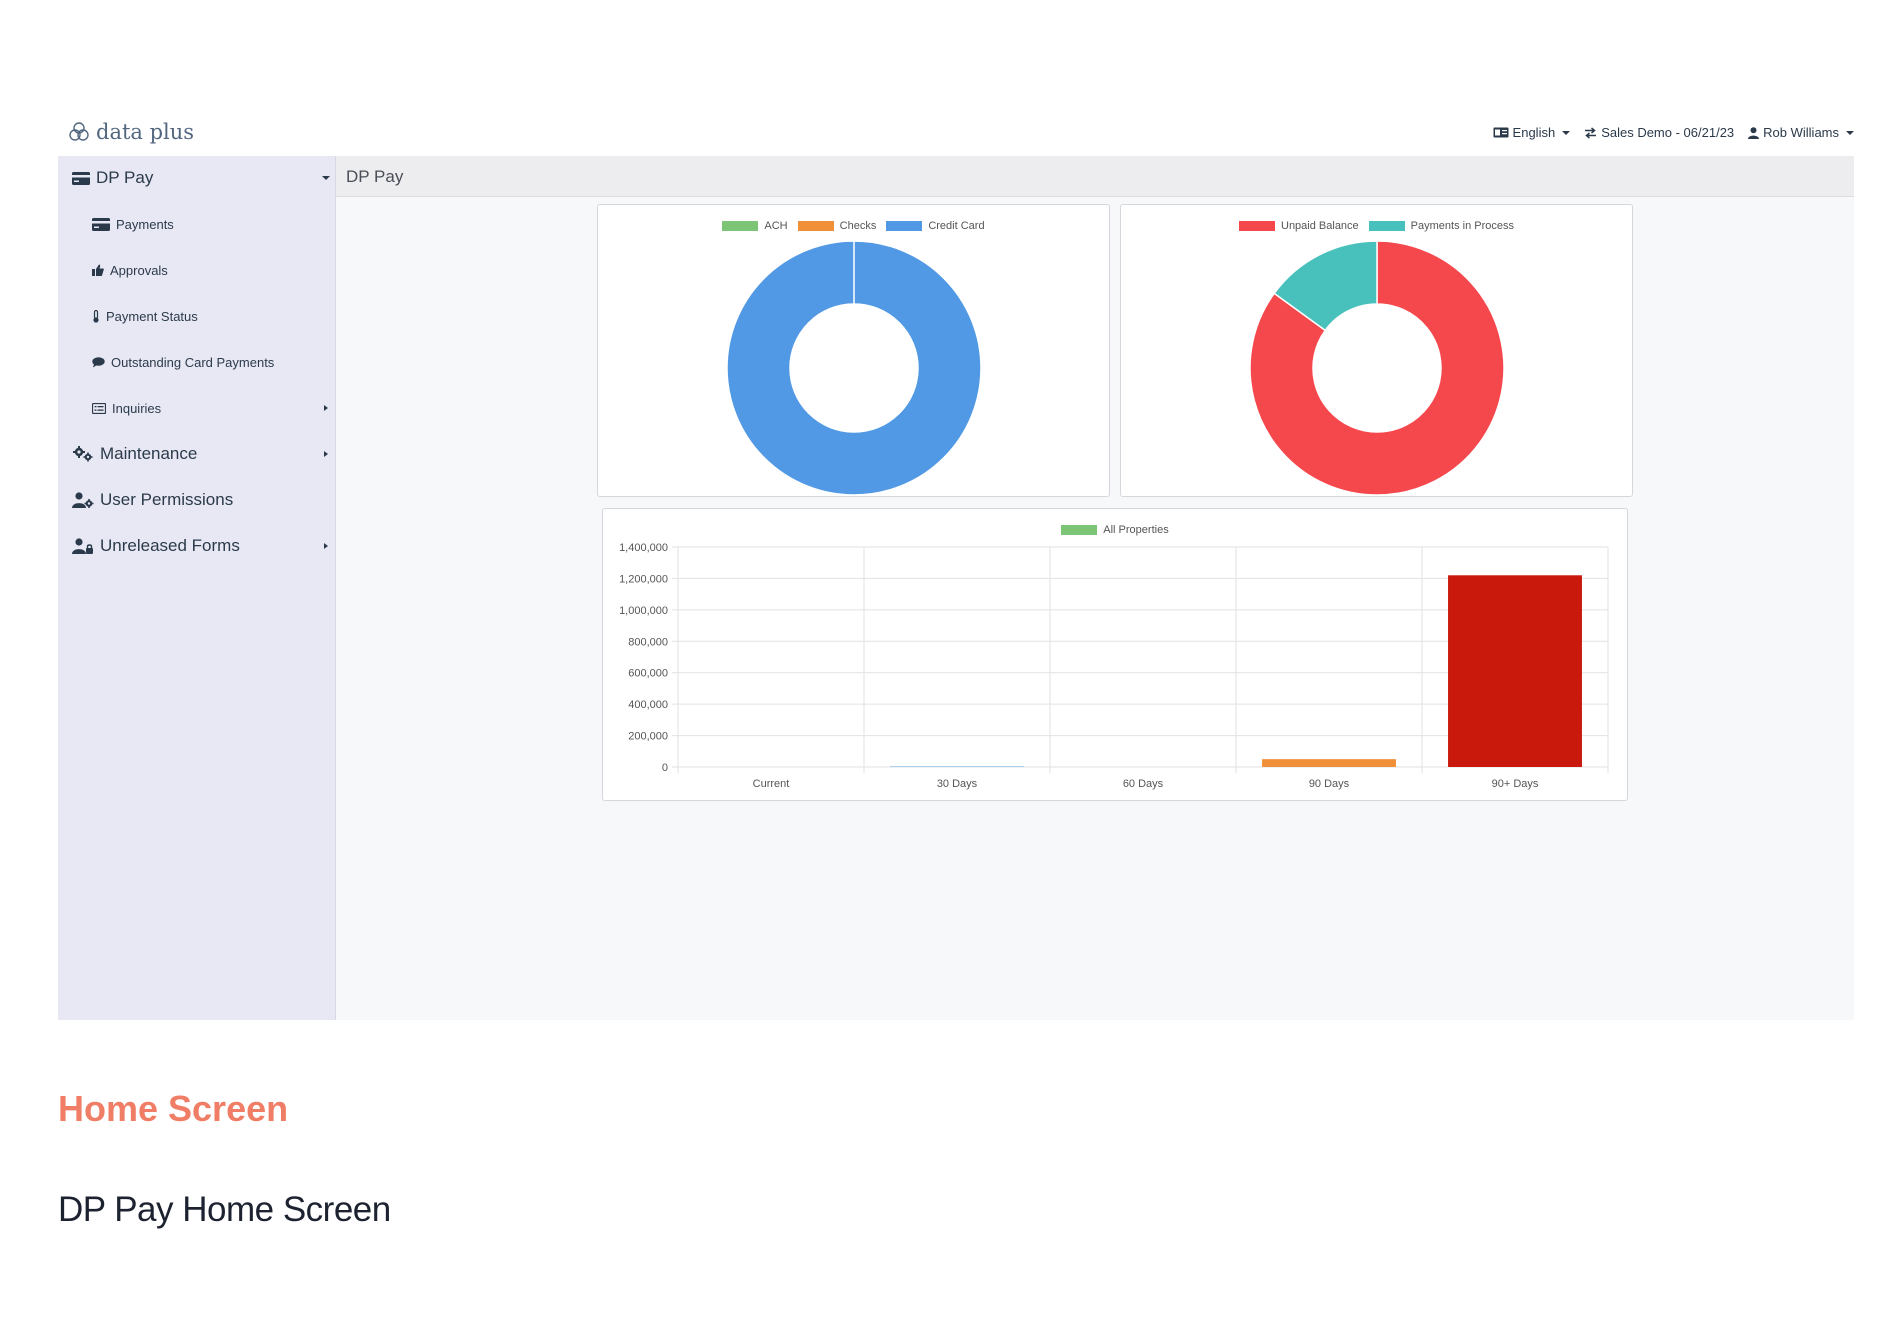 This screenshot has height=1317, width=1898. What do you see at coordinates (96, 316) in the screenshot?
I see `thermometer-icon` at bounding box center [96, 316].